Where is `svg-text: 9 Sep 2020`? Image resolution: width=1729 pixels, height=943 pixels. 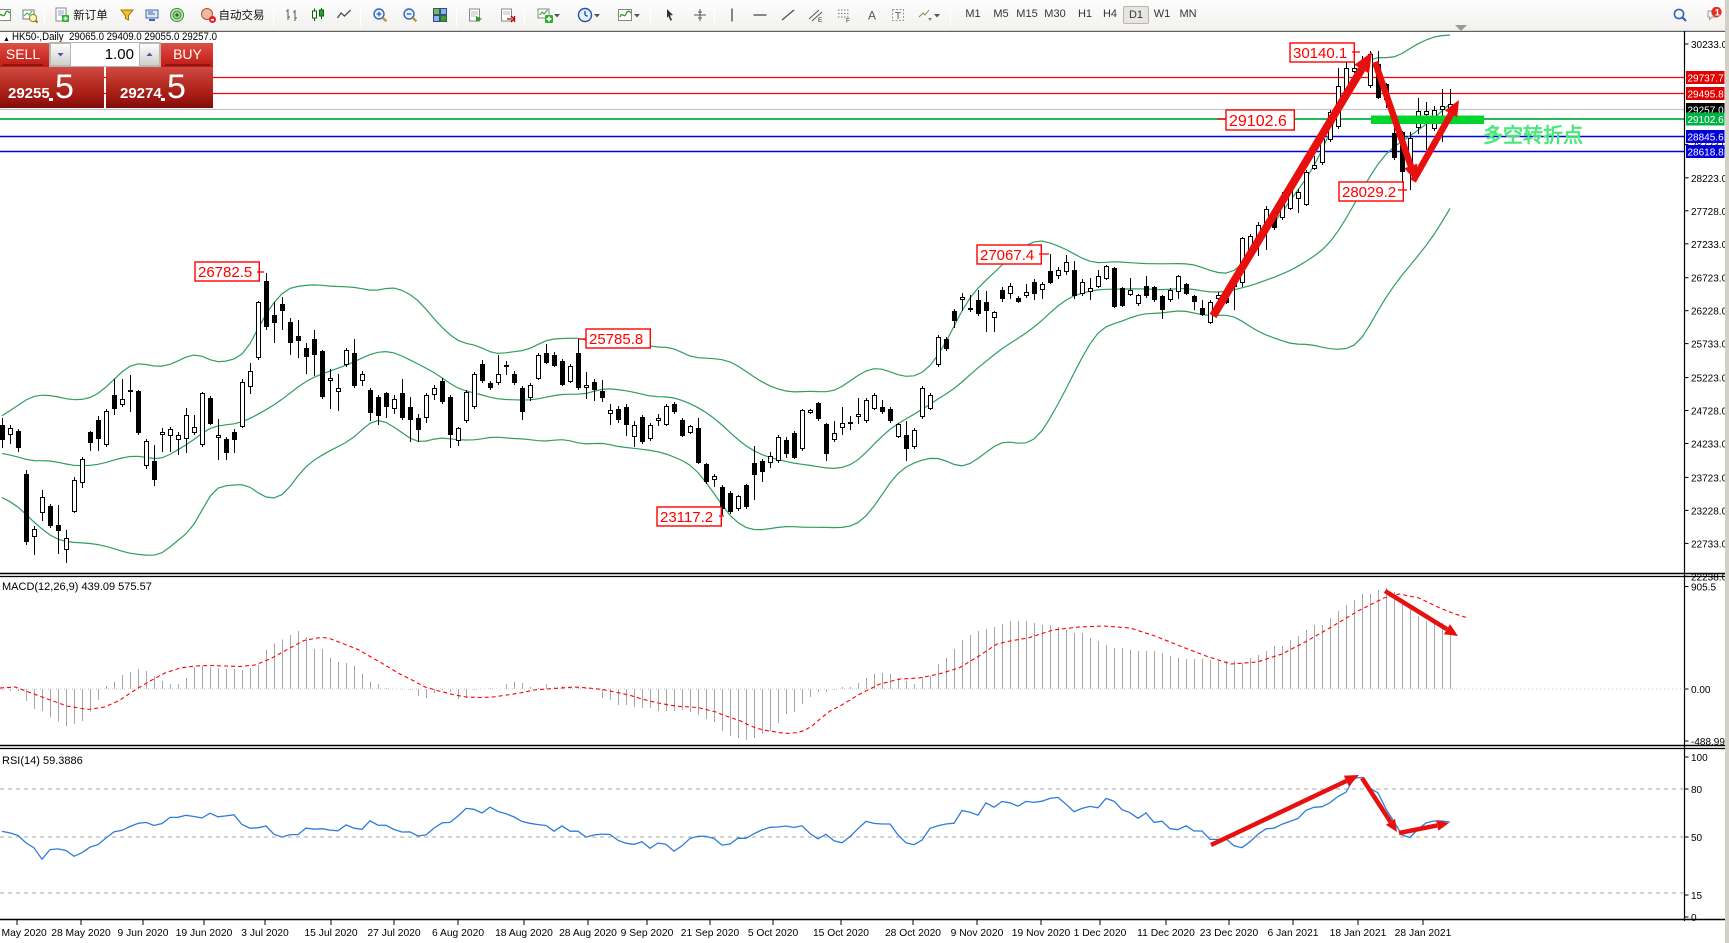 svg-text: 9 Sep 2020 is located at coordinates (647, 933).